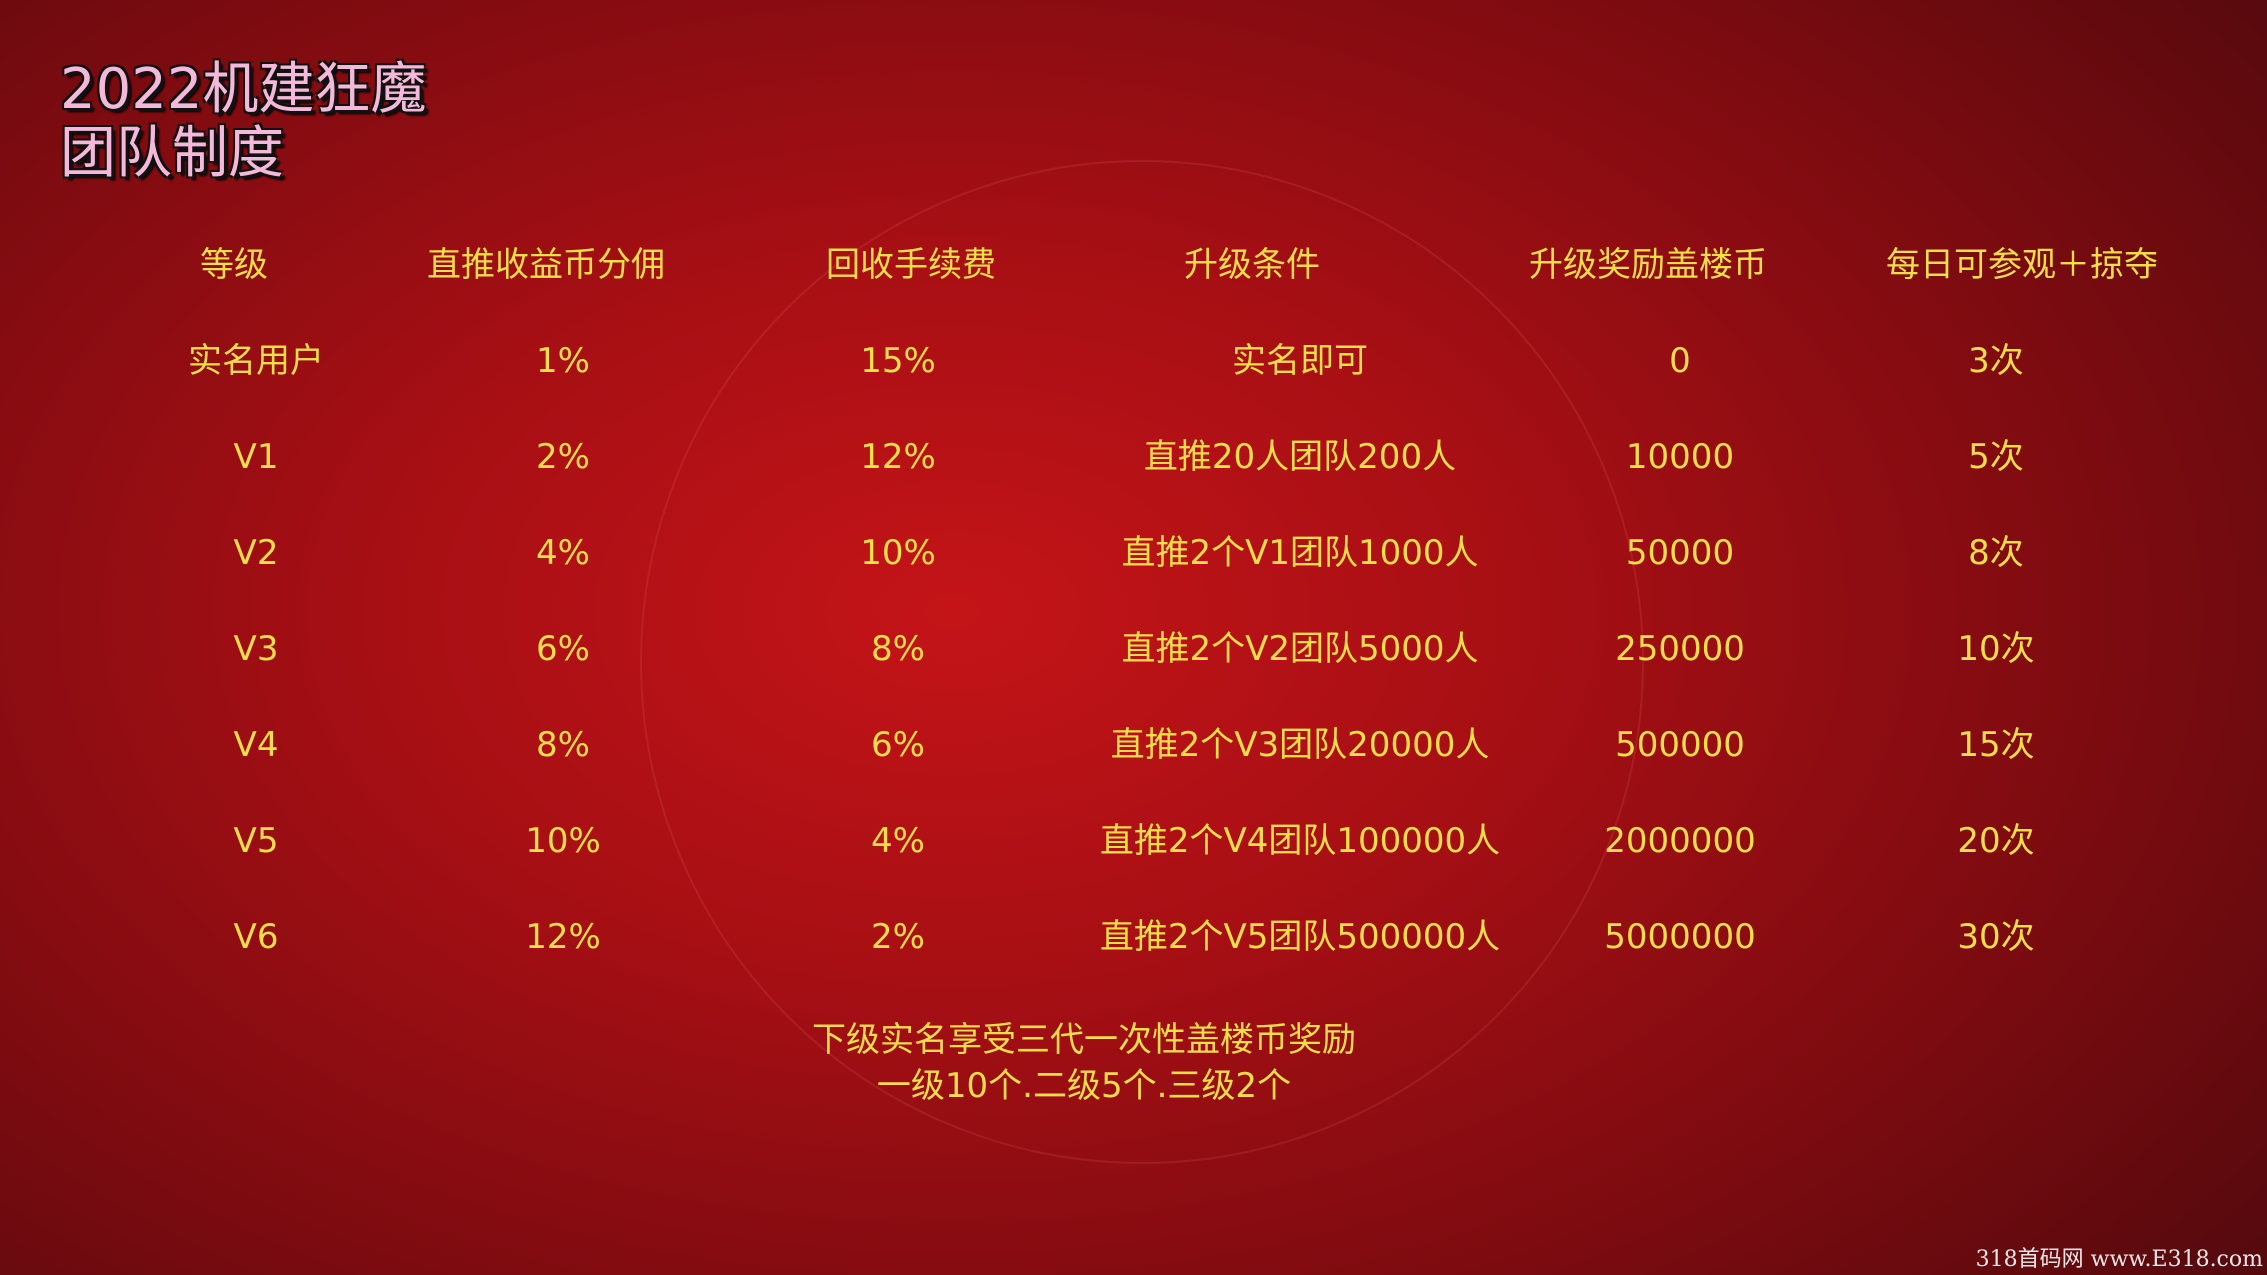 This screenshot has width=2267, height=1275. Describe the element at coordinates (546, 265) in the screenshot. I see `header-commission: 直推收益币分佣` at that location.